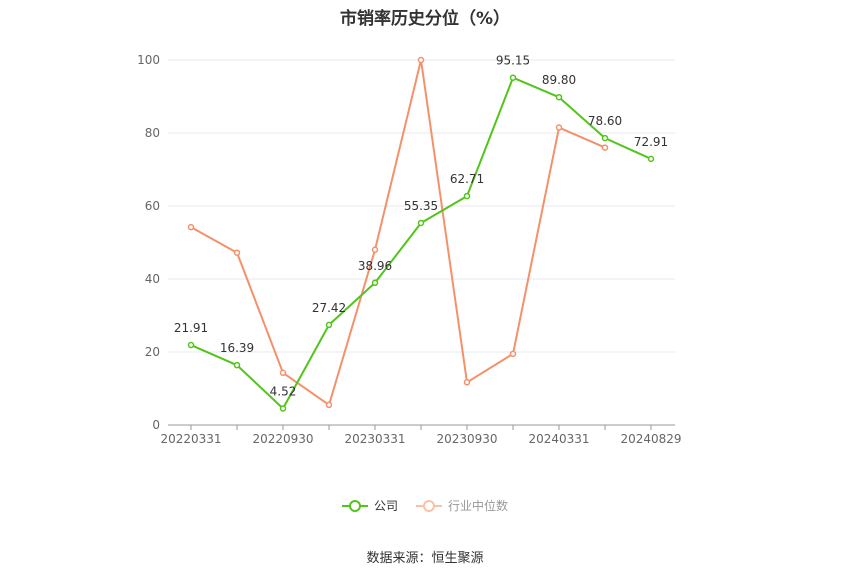 This screenshot has width=850, height=575. What do you see at coordinates (421, 206) in the screenshot?
I see `data-label: 55.35` at bounding box center [421, 206].